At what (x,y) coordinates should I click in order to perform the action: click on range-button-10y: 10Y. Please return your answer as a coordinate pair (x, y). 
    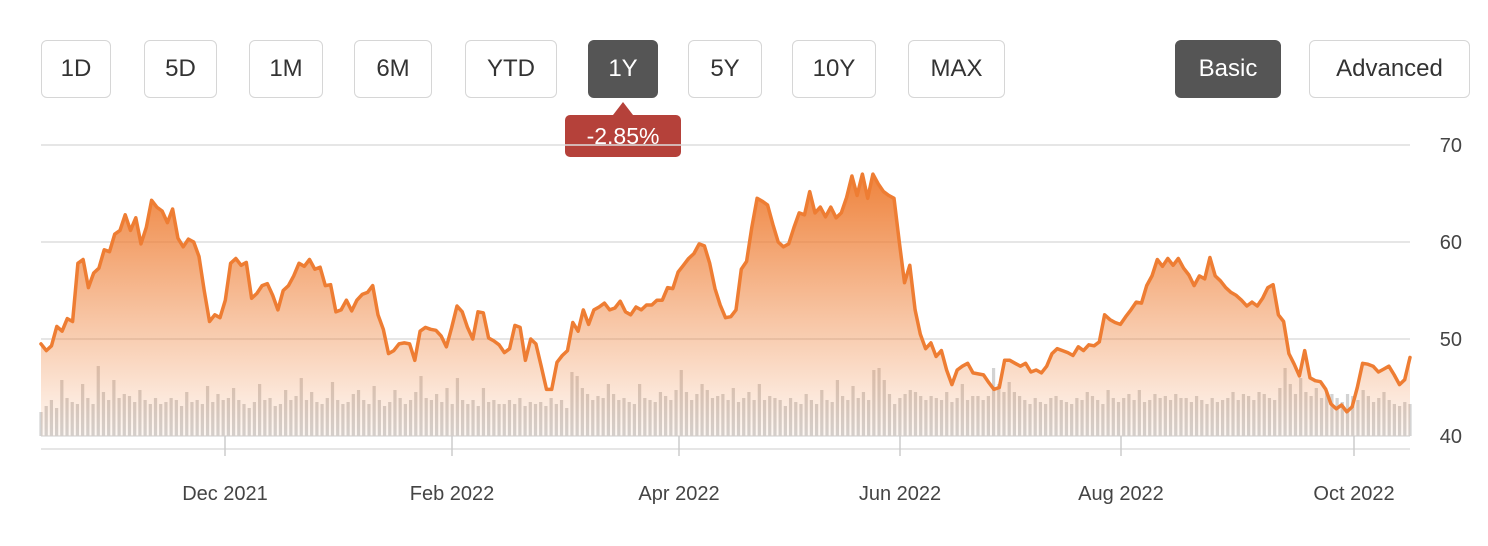
    Looking at the image, I should click on (834, 69).